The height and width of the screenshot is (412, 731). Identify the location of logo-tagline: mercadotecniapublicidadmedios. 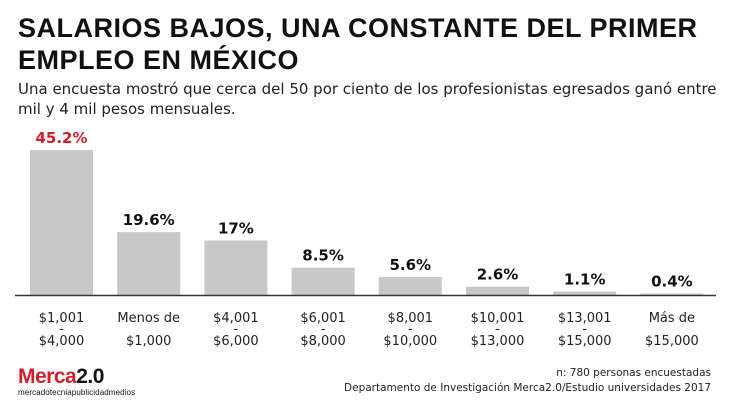
(77, 392).